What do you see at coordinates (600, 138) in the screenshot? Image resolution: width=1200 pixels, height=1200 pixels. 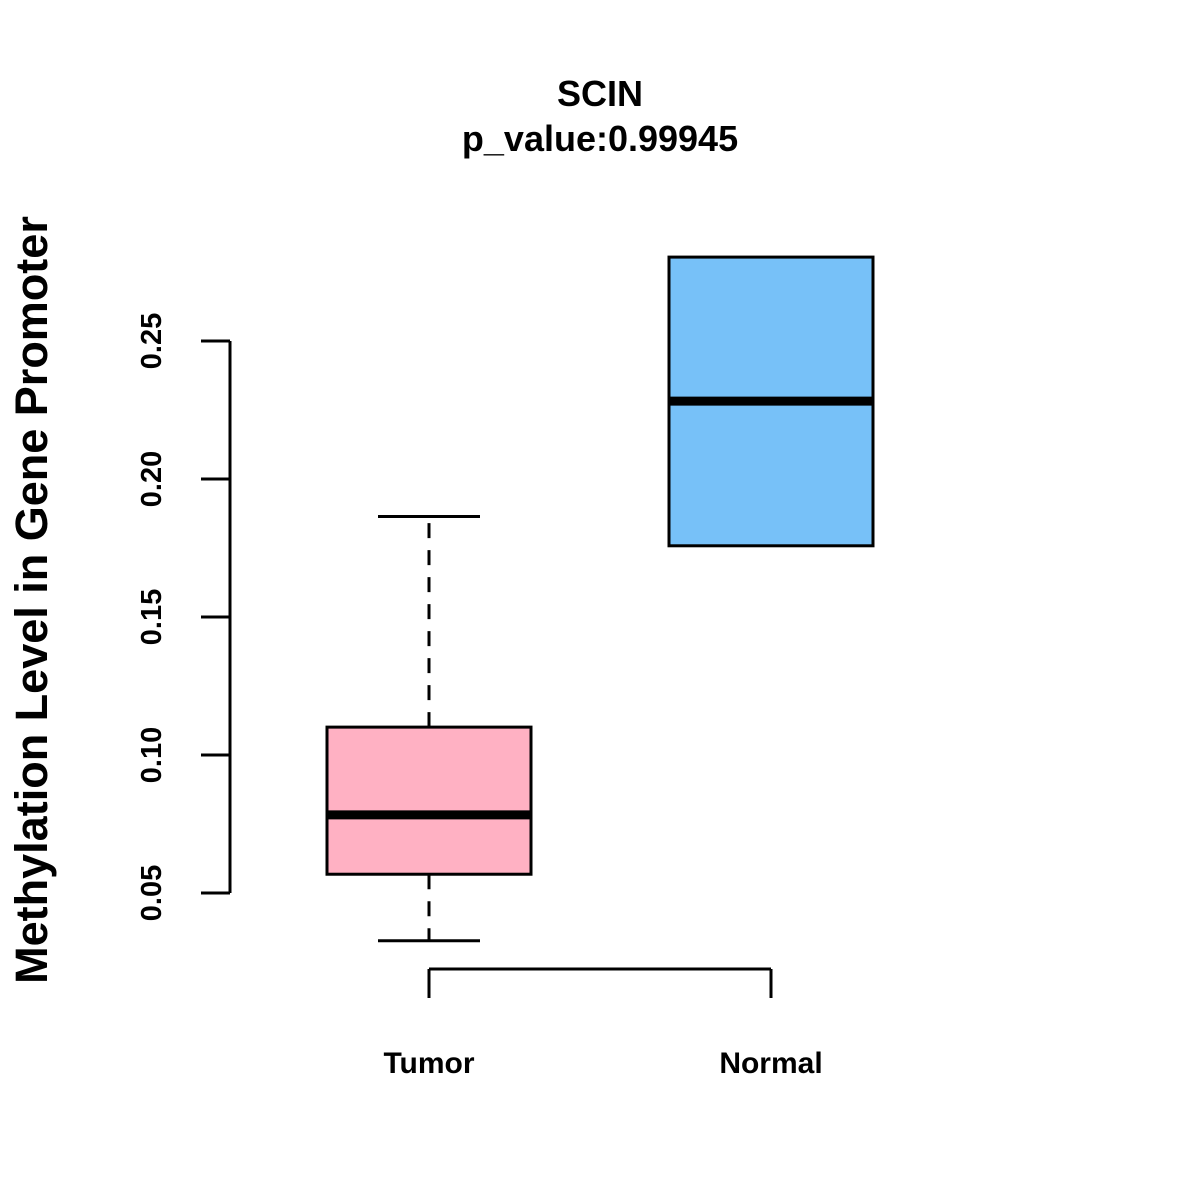 I see `chart-subtitle: p_value:0.99945` at bounding box center [600, 138].